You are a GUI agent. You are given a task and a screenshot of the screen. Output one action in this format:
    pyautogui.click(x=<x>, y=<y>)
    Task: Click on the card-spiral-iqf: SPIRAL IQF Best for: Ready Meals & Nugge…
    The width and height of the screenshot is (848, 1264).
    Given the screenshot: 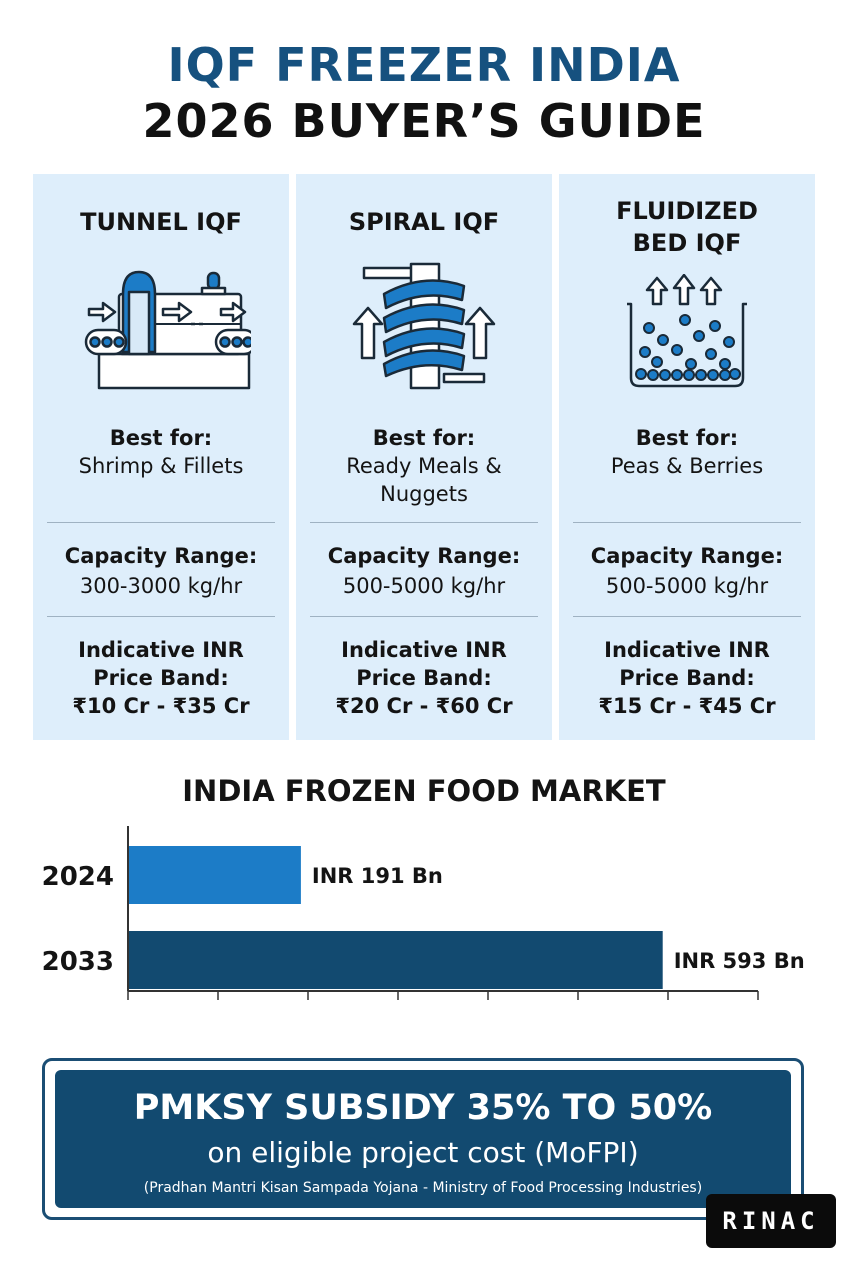 What is the action you would take?
    pyautogui.click(x=424, y=457)
    